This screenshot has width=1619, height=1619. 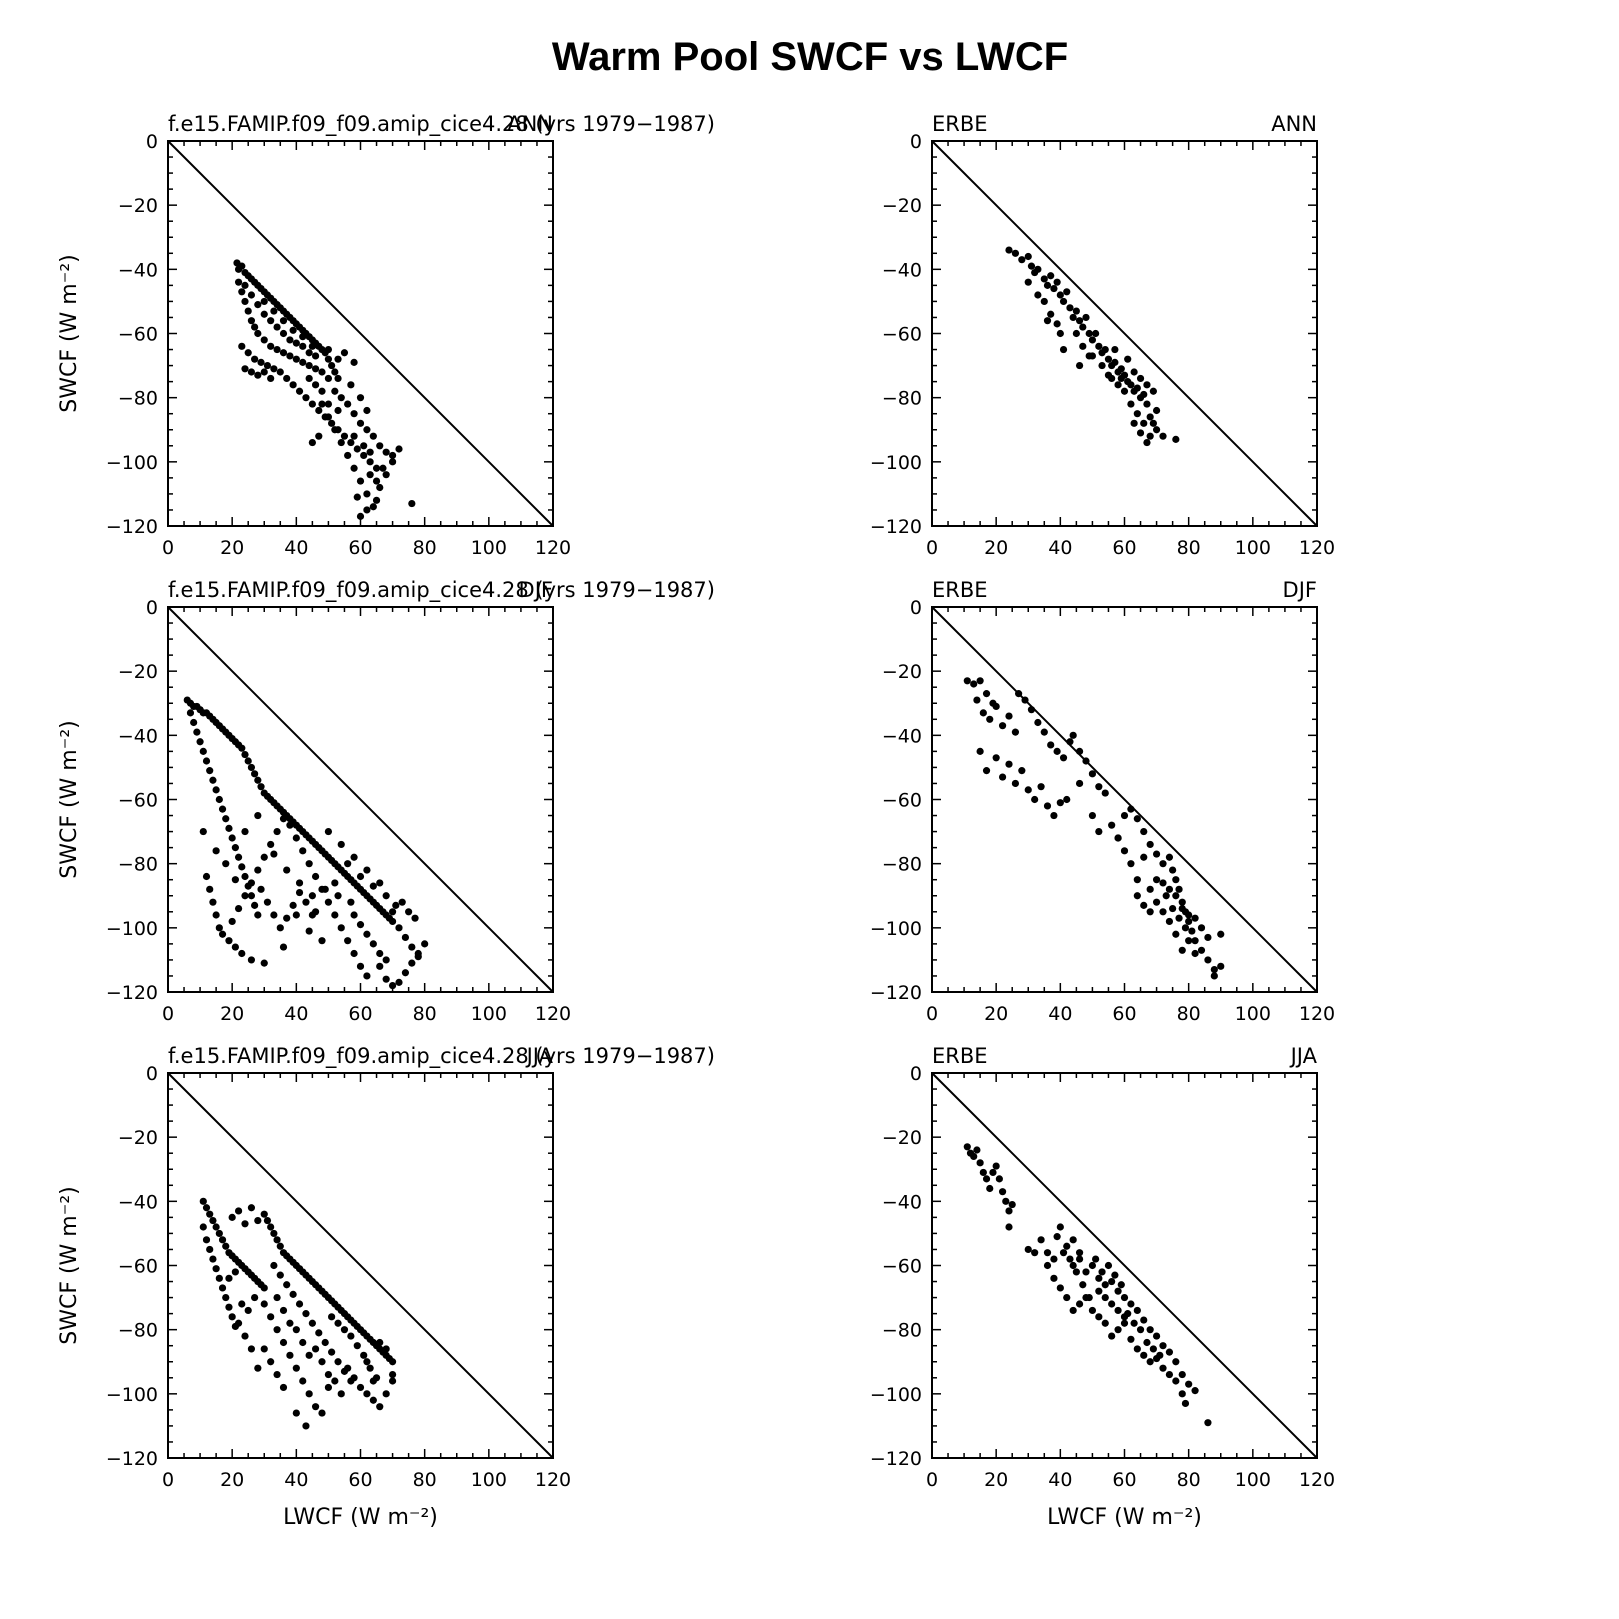 What do you see at coordinates (489, 1014) in the screenshot?
I see `x-tick-label: 100` at bounding box center [489, 1014].